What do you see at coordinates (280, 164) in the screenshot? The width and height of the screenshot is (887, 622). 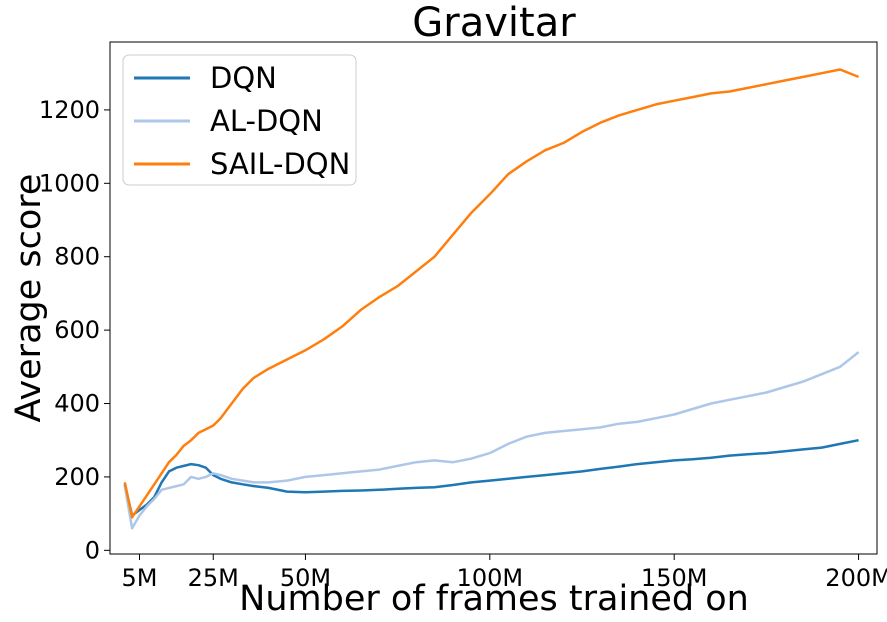 I see `legend-label: SAIL-DQN` at bounding box center [280, 164].